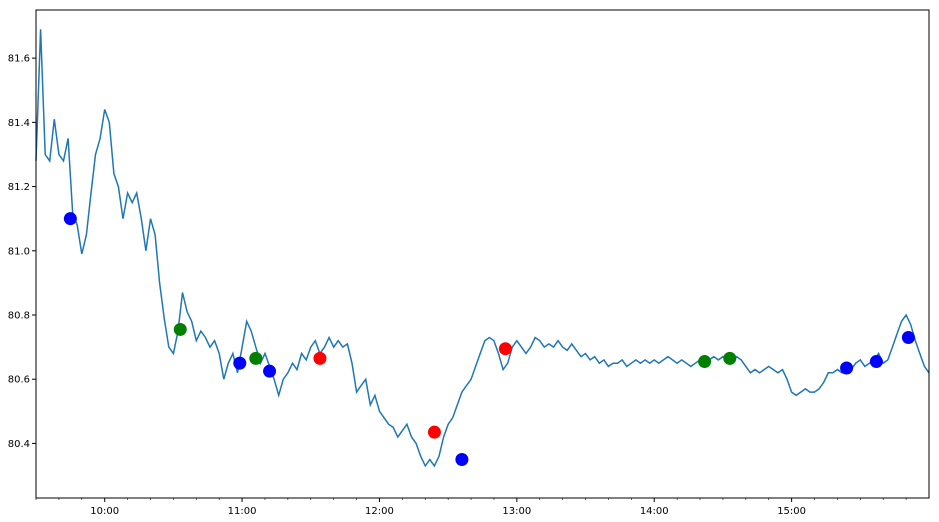 This screenshot has width=939, height=522. I want to click on x-tick-label: 14:00, so click(654, 511).